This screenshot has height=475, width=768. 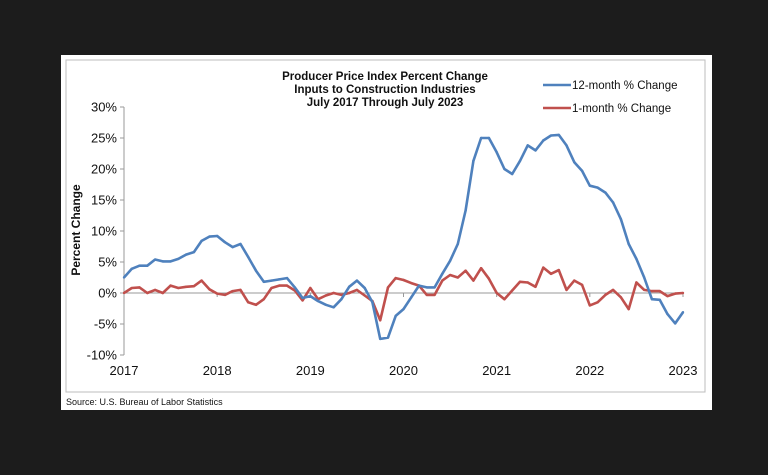 I want to click on series-1-month, so click(x=403, y=294).